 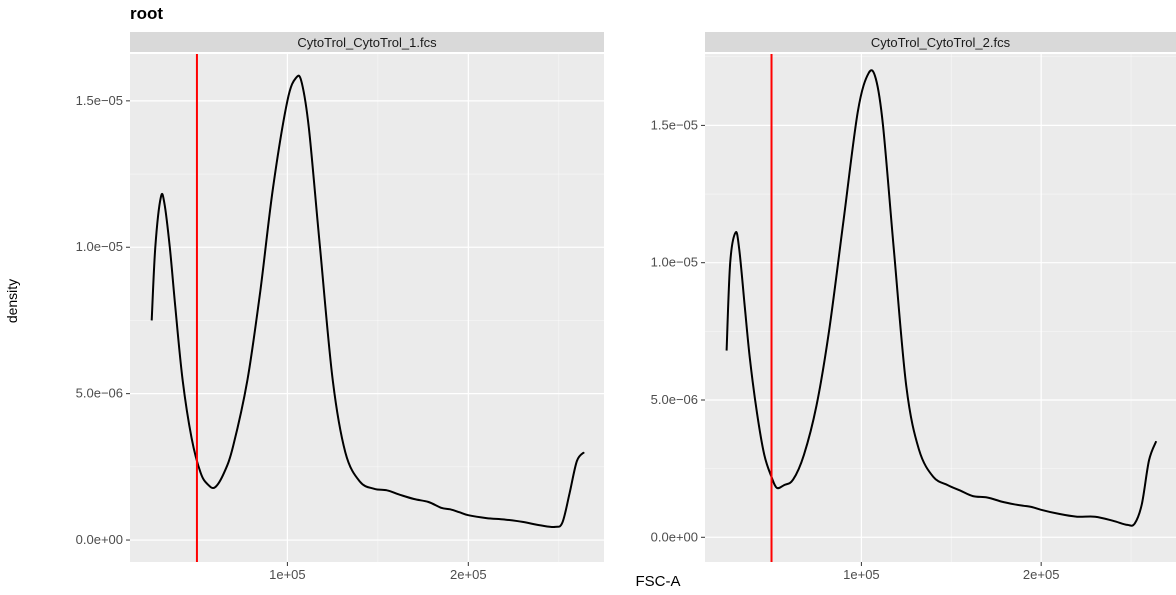 What do you see at coordinates (674, 124) in the screenshot?
I see `panel-2-y-tick-label: 1.5e−05` at bounding box center [674, 124].